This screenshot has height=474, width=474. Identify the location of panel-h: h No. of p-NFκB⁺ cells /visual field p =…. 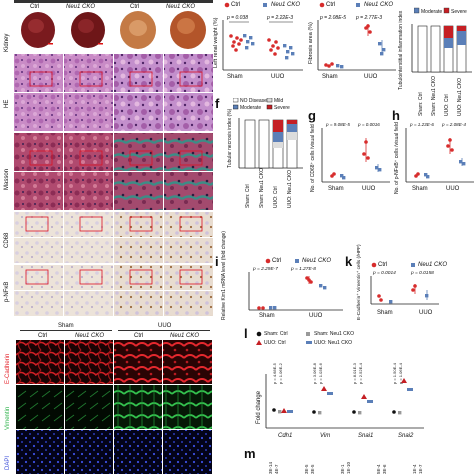
(432, 153).